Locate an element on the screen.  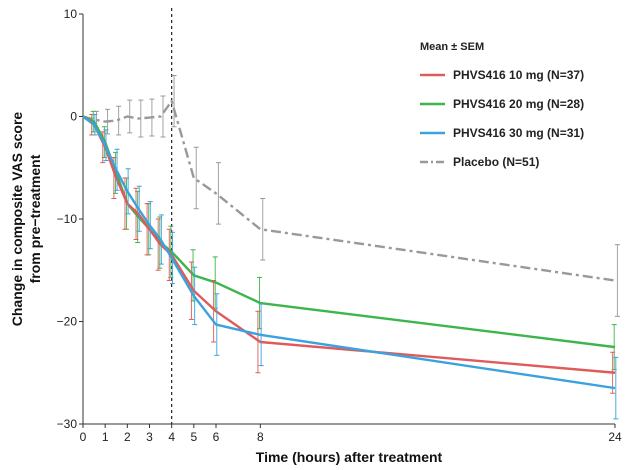
y-tick-label: −10 is located at coordinates (67, 219).